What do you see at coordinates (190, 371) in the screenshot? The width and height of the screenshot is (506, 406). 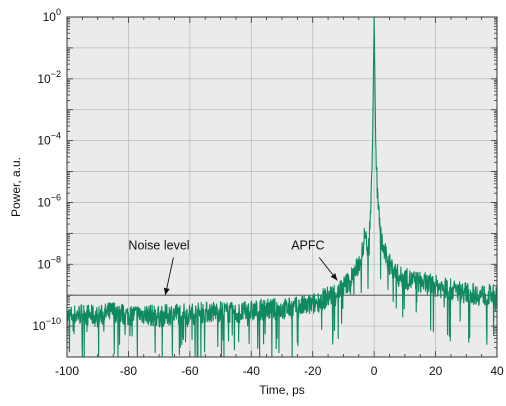 I see `x-tick-label: -60` at bounding box center [190, 371].